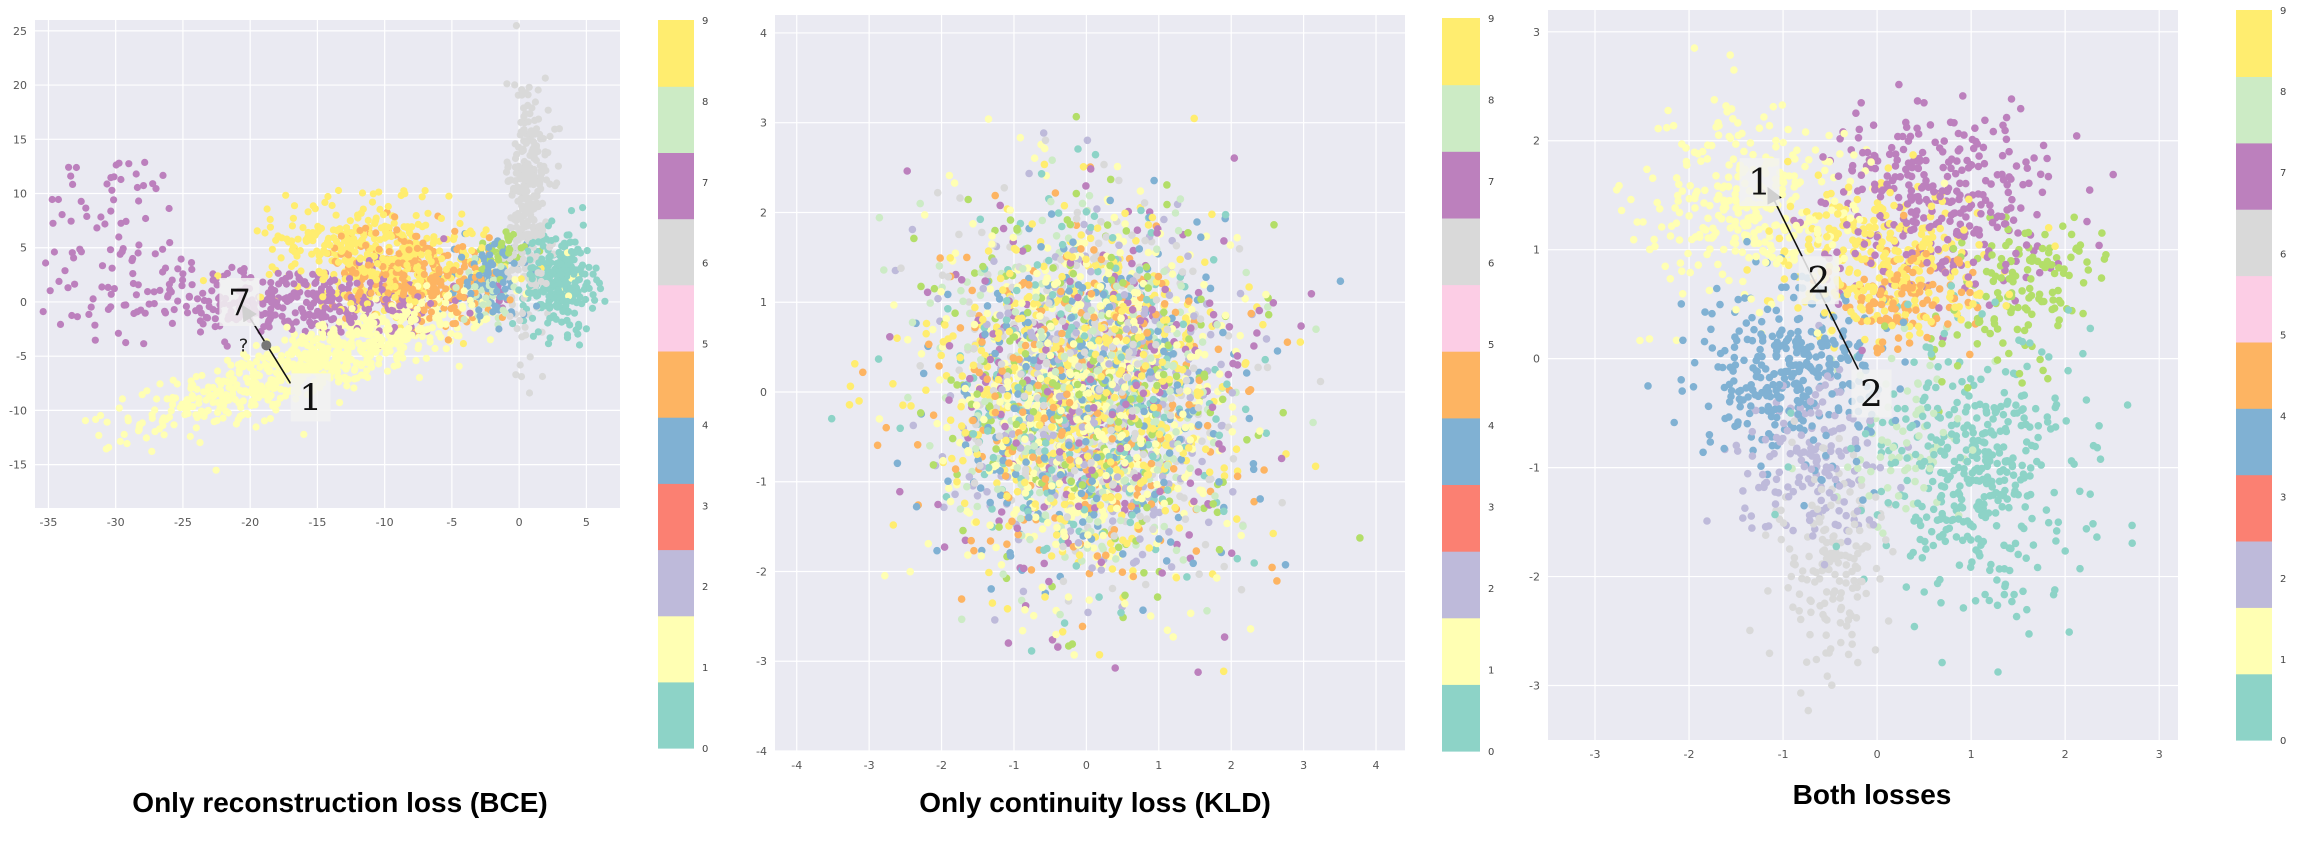  I want to click on x-tick-label: -20, so click(250, 522).